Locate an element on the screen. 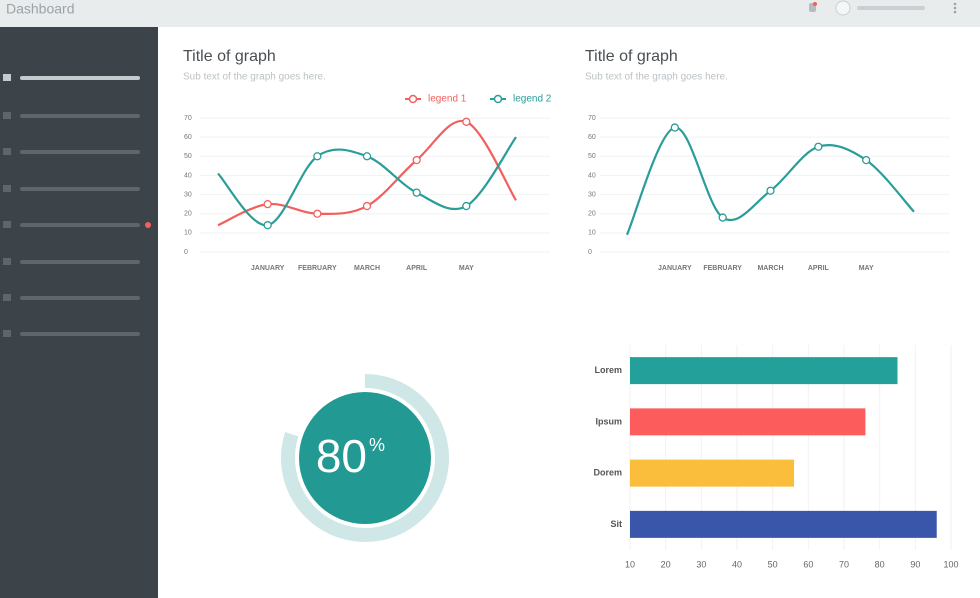  avatar is located at coordinates (843, 8).